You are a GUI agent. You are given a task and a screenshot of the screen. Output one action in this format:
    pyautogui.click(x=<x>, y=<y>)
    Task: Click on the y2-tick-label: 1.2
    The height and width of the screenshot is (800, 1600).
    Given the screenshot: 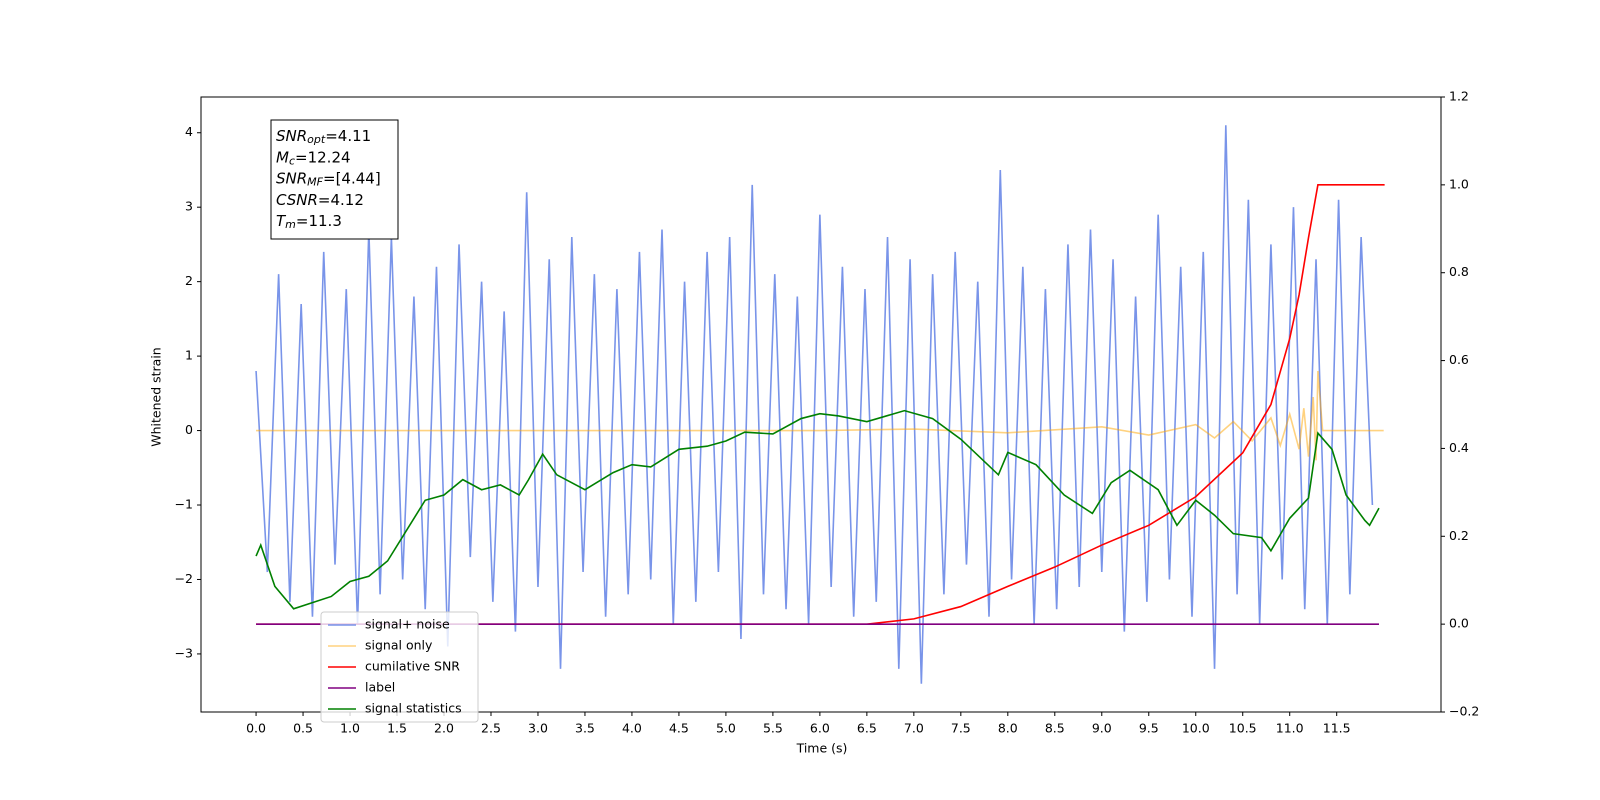 What is the action you would take?
    pyautogui.click(x=1459, y=96)
    